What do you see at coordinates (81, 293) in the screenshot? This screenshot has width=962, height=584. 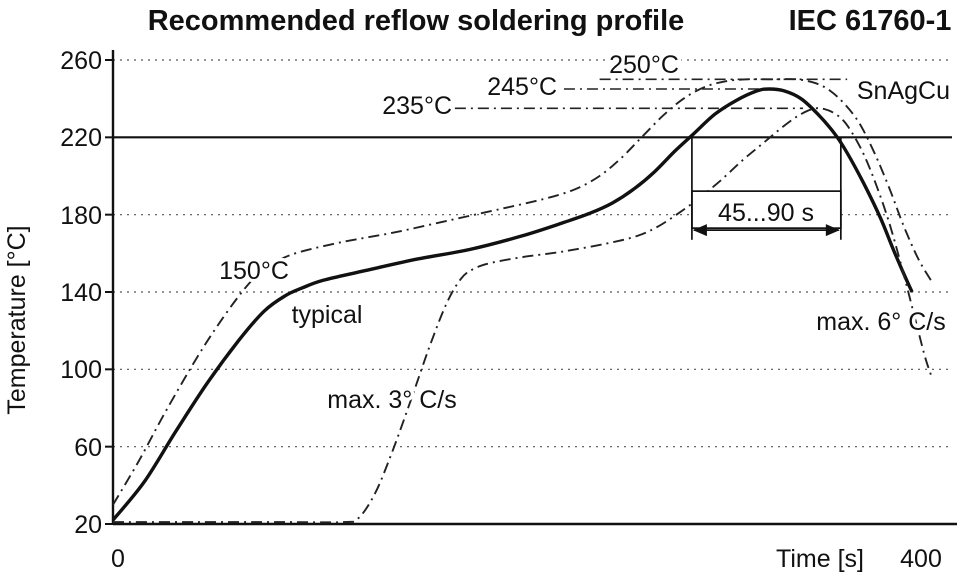 I see `y-tick-label-140: 140` at bounding box center [81, 293].